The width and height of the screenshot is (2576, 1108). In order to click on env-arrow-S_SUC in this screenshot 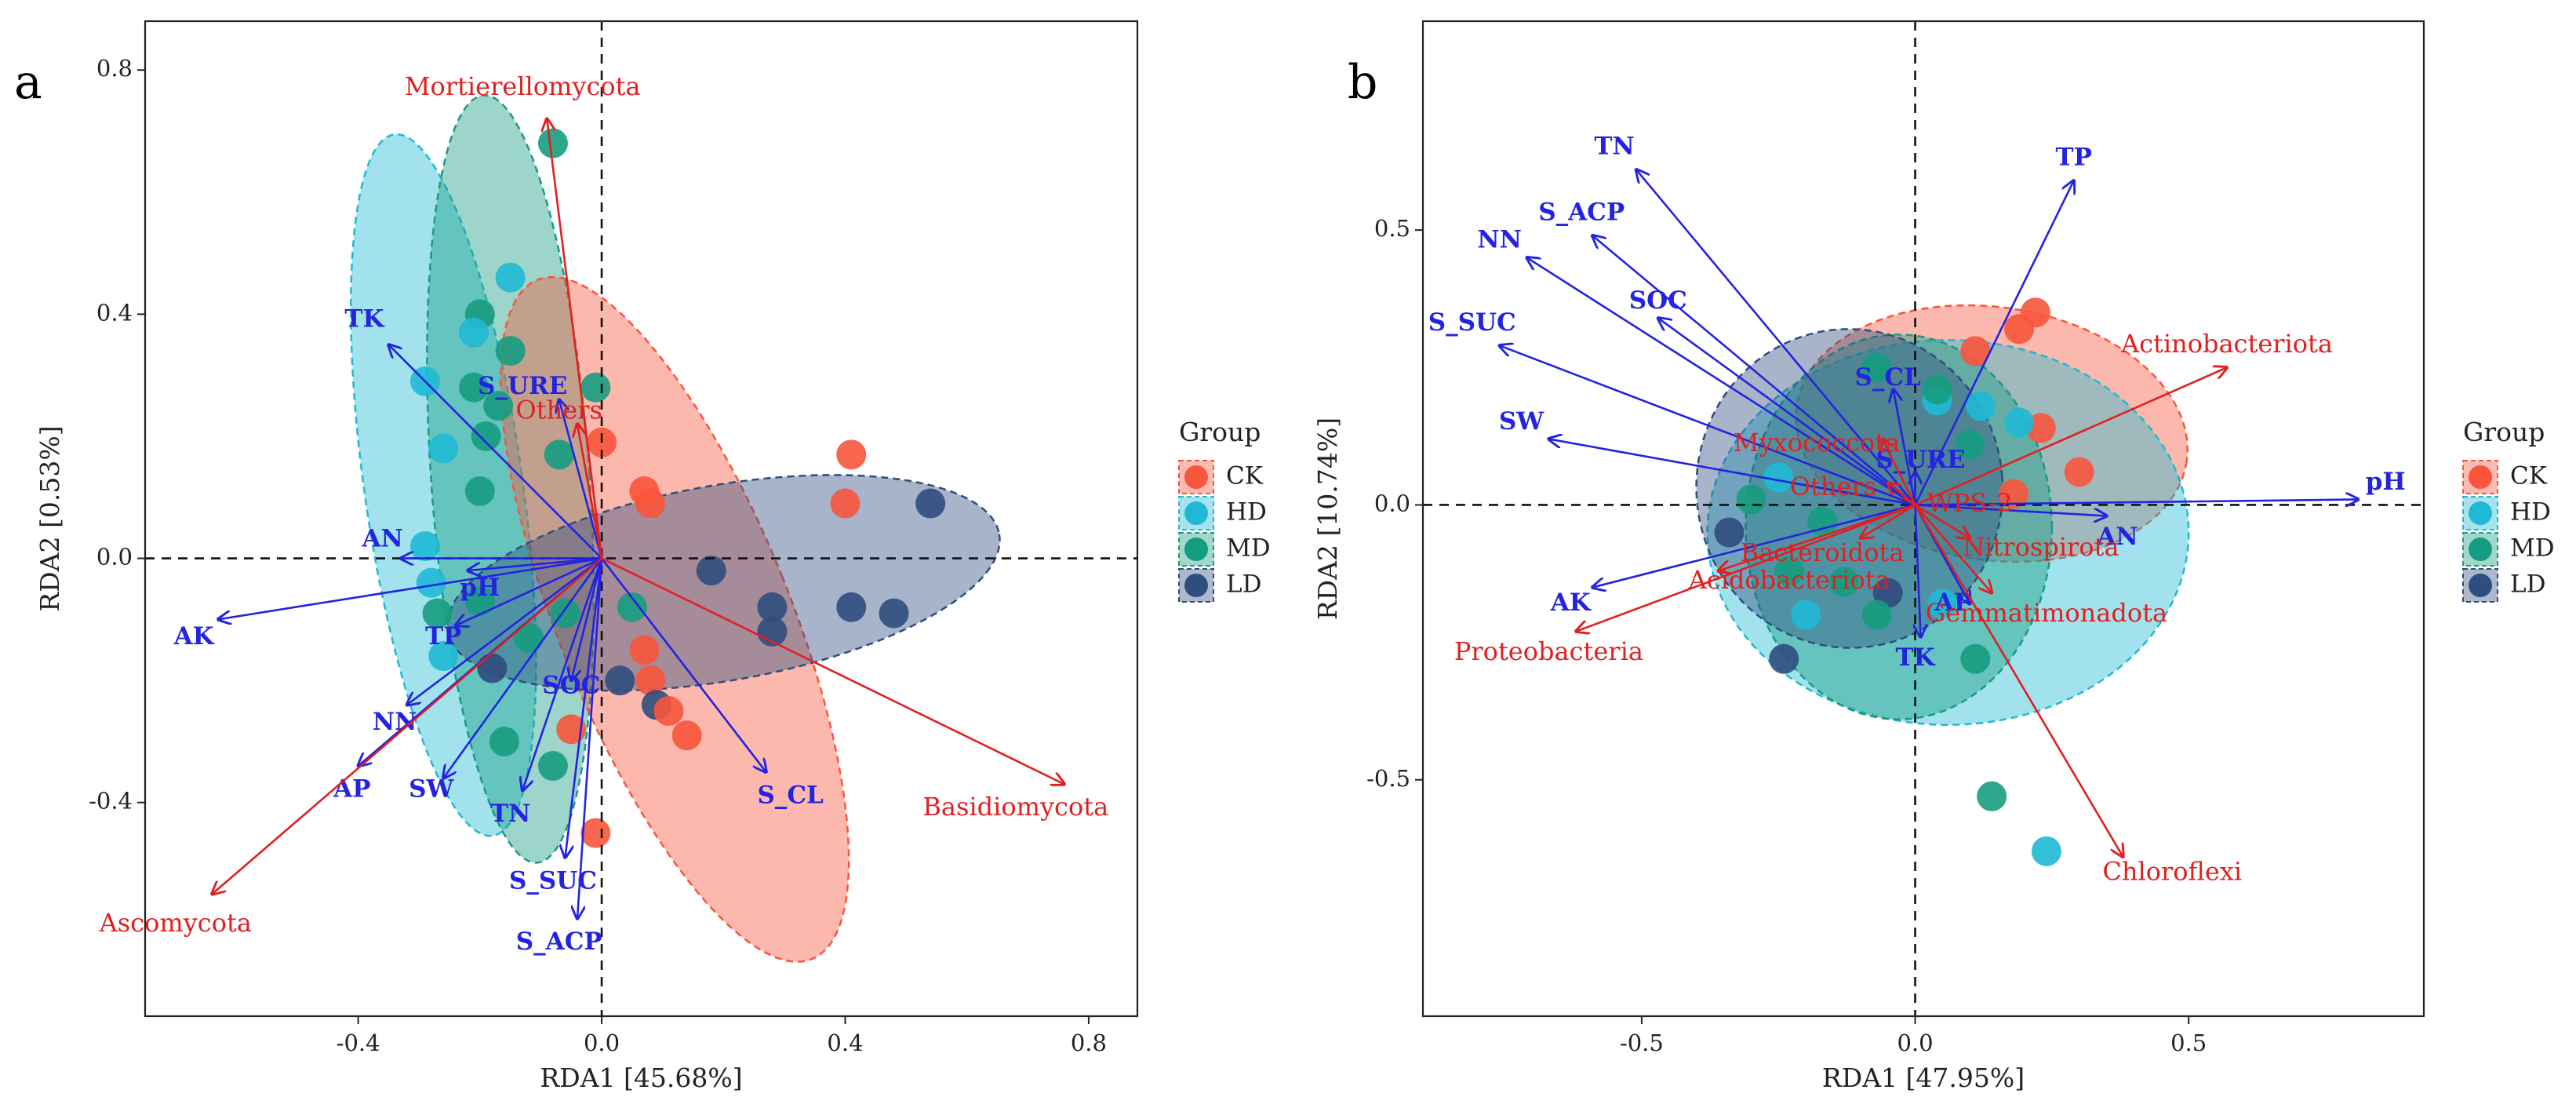, I will do `click(584, 708)`.